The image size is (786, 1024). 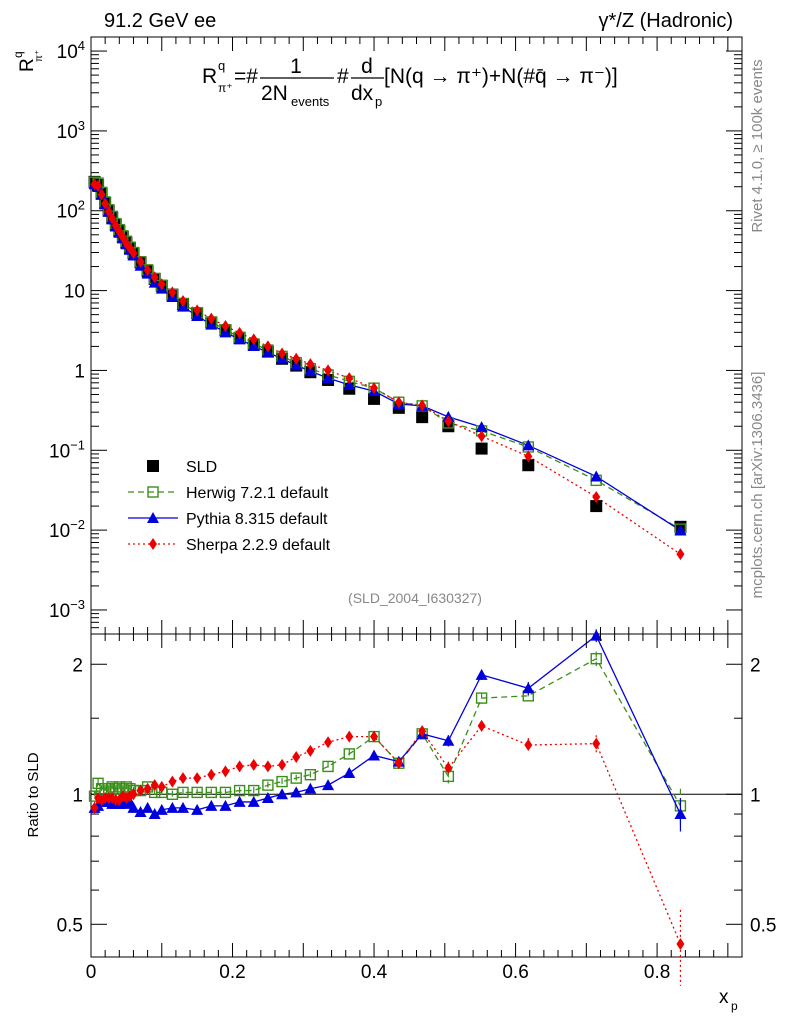 What do you see at coordinates (246, 76) in the screenshot?
I see `formula-eq: =#` at bounding box center [246, 76].